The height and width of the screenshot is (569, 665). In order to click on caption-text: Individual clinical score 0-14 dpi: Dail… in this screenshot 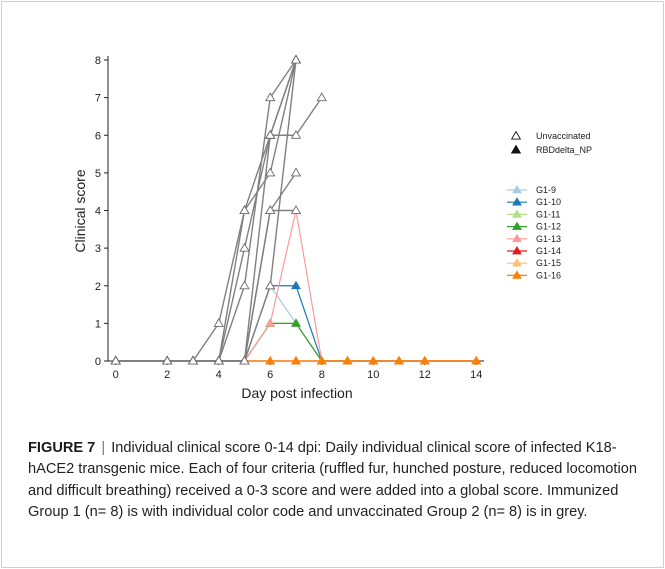, I will do `click(332, 480)`.